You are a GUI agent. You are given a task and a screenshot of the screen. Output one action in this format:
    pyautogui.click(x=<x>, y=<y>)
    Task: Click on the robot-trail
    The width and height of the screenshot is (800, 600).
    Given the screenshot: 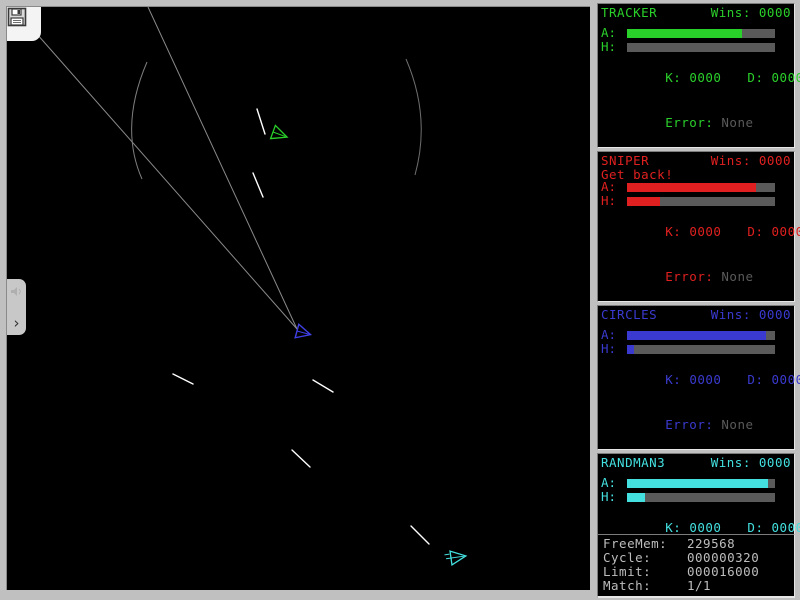 What is the action you would take?
    pyautogui.click(x=222, y=168)
    